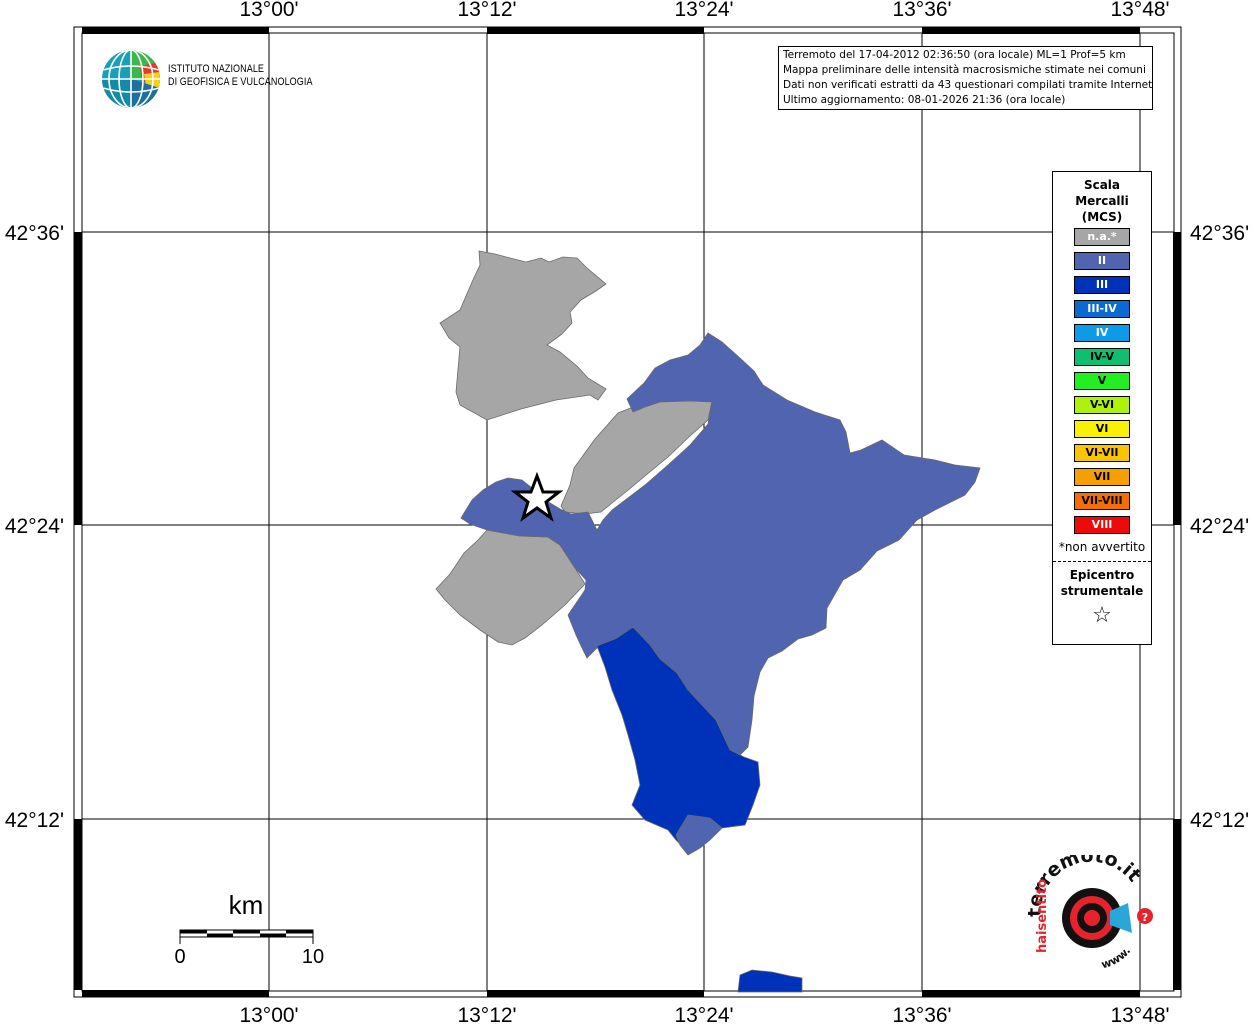  Describe the element at coordinates (78, 611) in the screenshot. I see `map-border-left` at that location.